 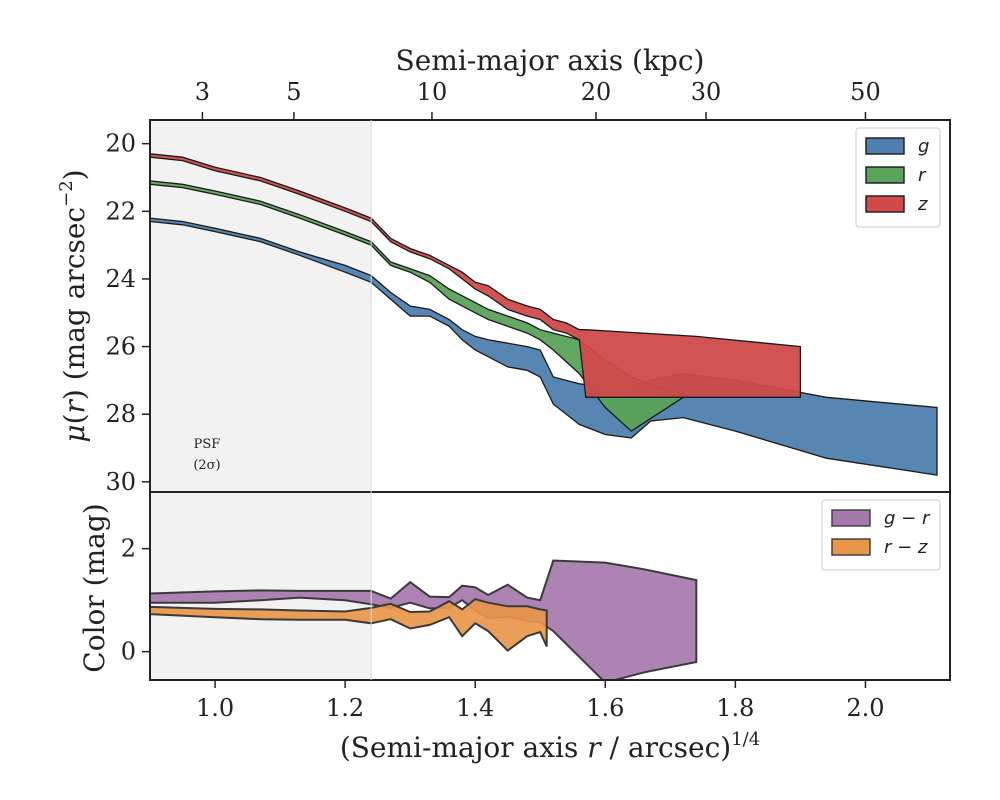 What do you see at coordinates (202, 92) in the screenshot?
I see `top-x-tick-label: 3` at bounding box center [202, 92].